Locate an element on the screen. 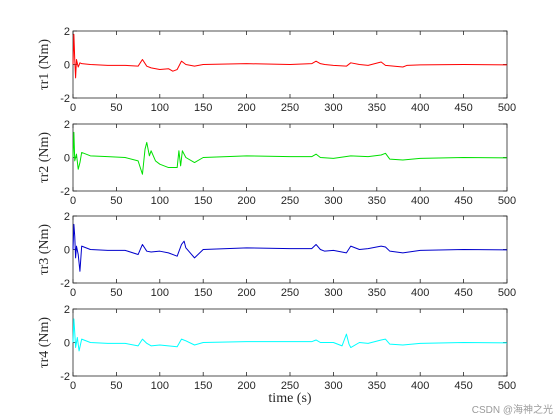 This screenshot has height=420, width=560. x-axis-label: time (s) is located at coordinates (289, 398).